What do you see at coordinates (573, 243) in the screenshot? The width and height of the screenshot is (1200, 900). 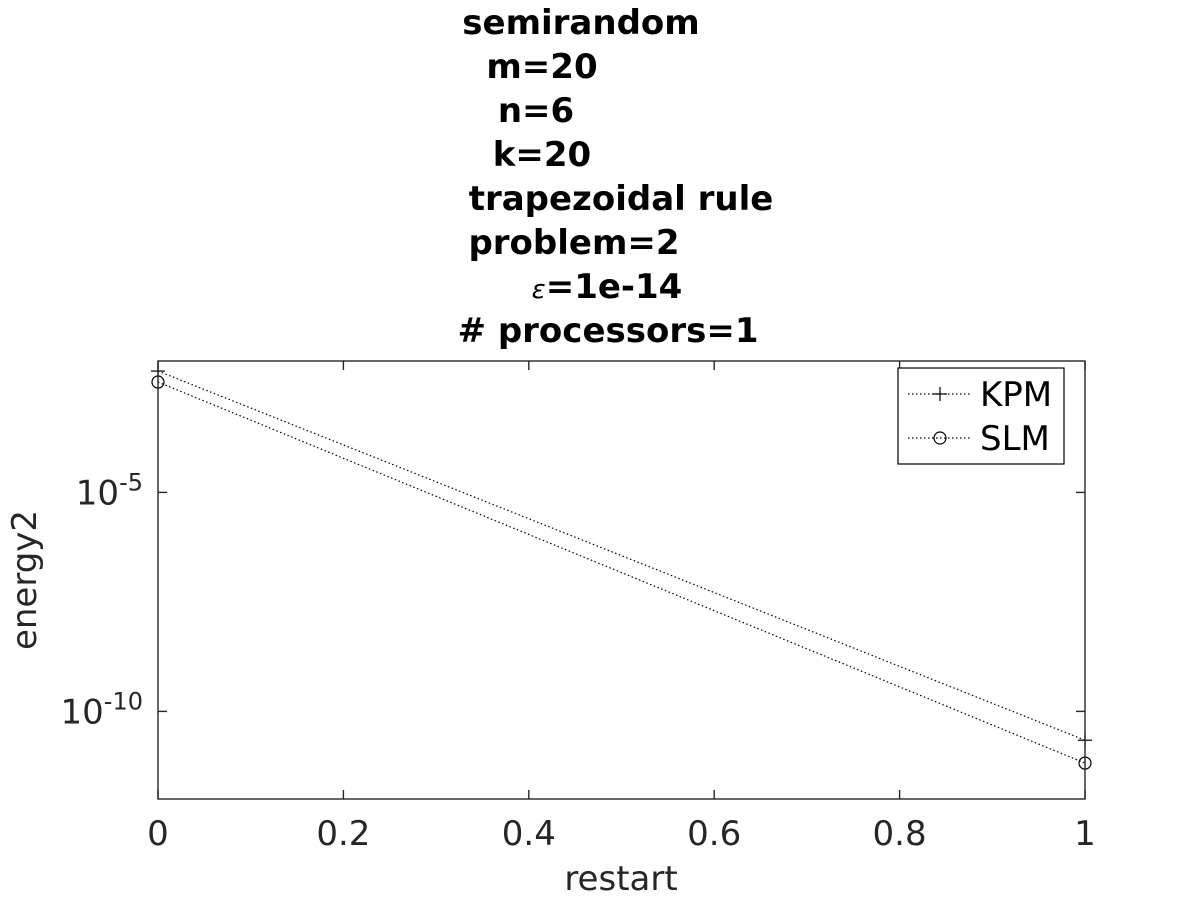 I see `title-line-6: problem=2` at bounding box center [573, 243].